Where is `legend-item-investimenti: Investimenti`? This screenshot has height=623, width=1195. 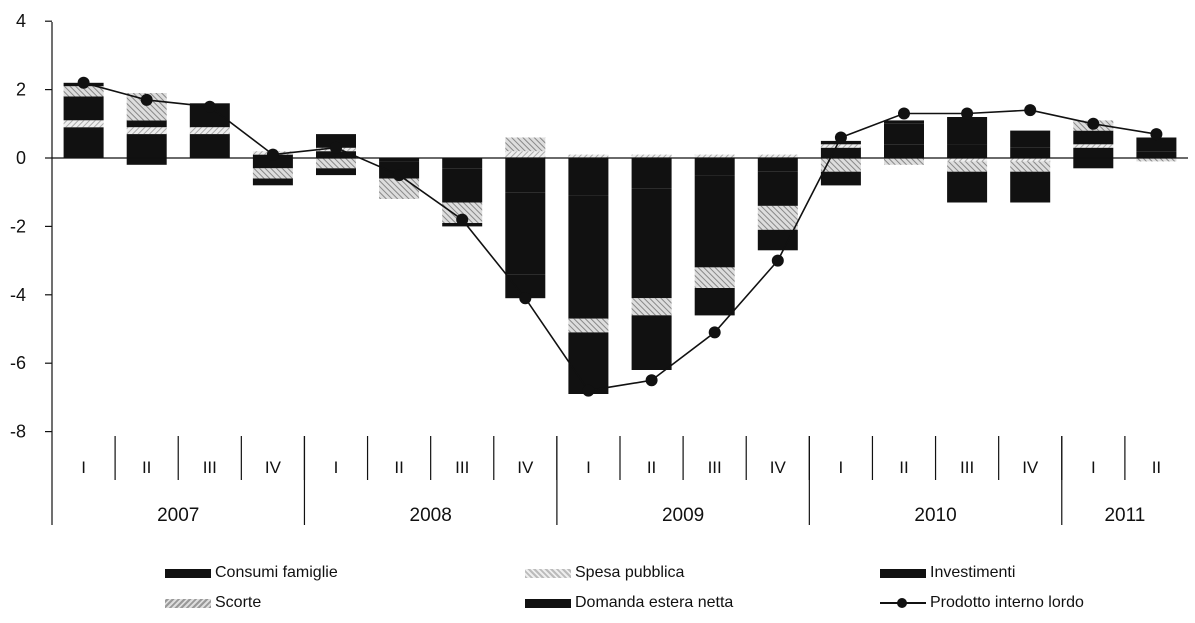 legend-item-investimenti: Investimenti is located at coordinates (947, 573).